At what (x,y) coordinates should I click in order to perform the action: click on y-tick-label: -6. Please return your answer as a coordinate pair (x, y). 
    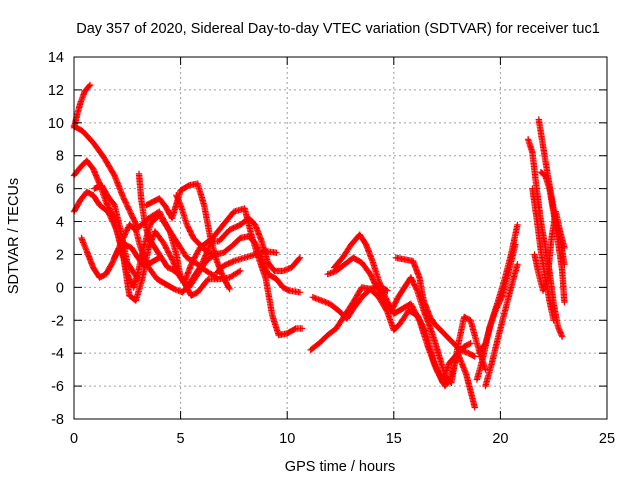
    Looking at the image, I should click on (57, 387).